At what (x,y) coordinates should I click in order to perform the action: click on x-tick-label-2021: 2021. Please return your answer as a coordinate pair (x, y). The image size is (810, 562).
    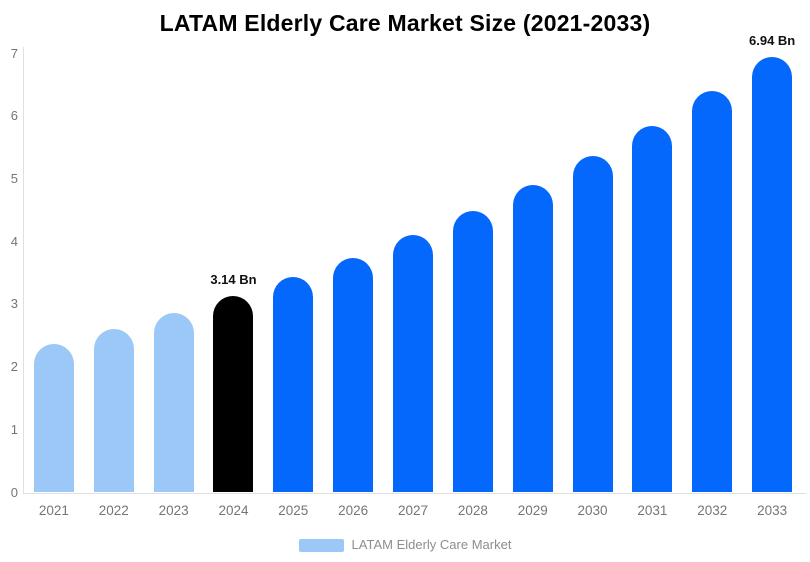
    Looking at the image, I should click on (53, 510).